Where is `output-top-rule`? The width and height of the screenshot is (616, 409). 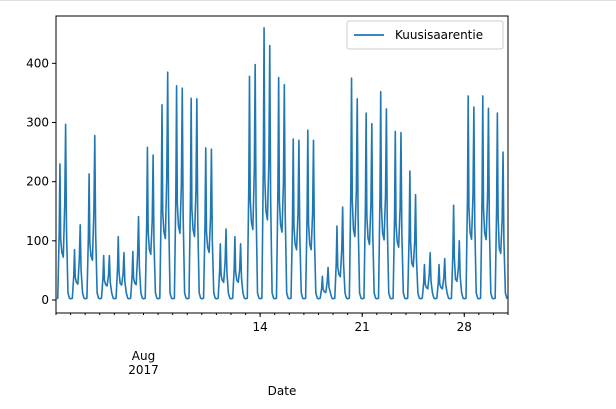
output-top-rule is located at coordinates (308, 0).